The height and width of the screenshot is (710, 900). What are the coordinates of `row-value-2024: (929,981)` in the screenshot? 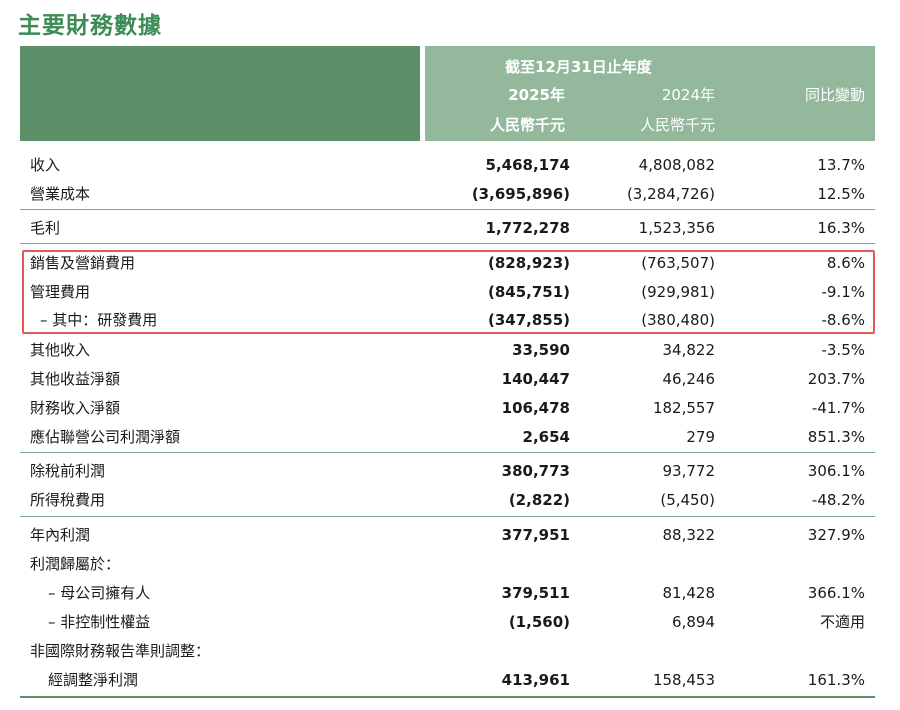 It's located at (678, 292).